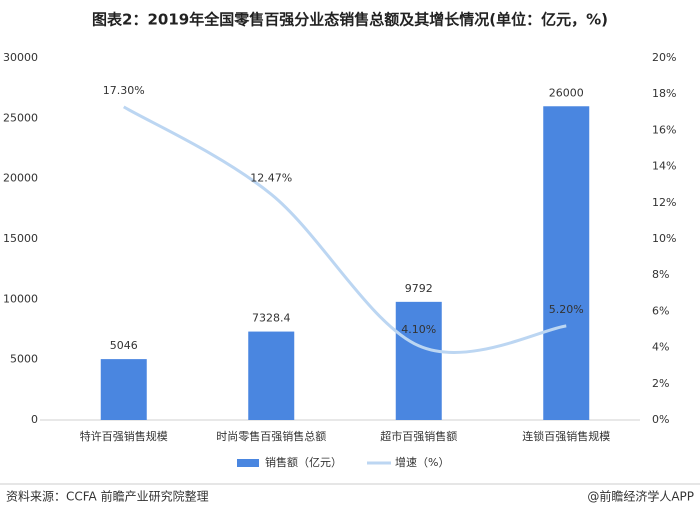 This screenshot has height=519, width=700. Describe the element at coordinates (124, 345) in the screenshot. I see `bar-value-label: 5046` at that location.